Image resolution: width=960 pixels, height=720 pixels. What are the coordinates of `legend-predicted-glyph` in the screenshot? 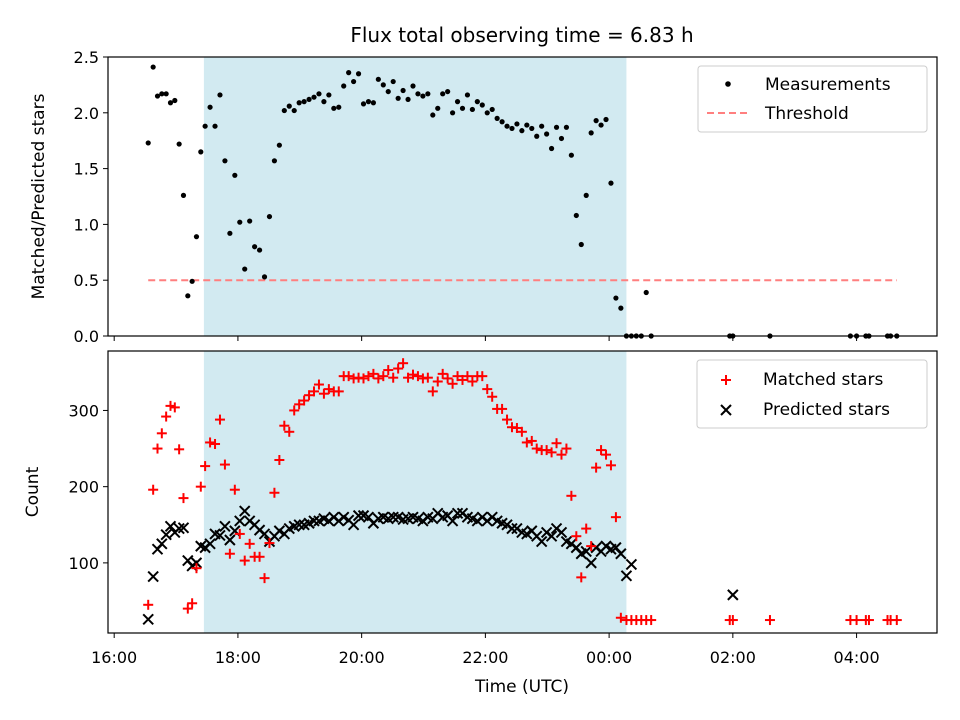 It's located at (726, 410).